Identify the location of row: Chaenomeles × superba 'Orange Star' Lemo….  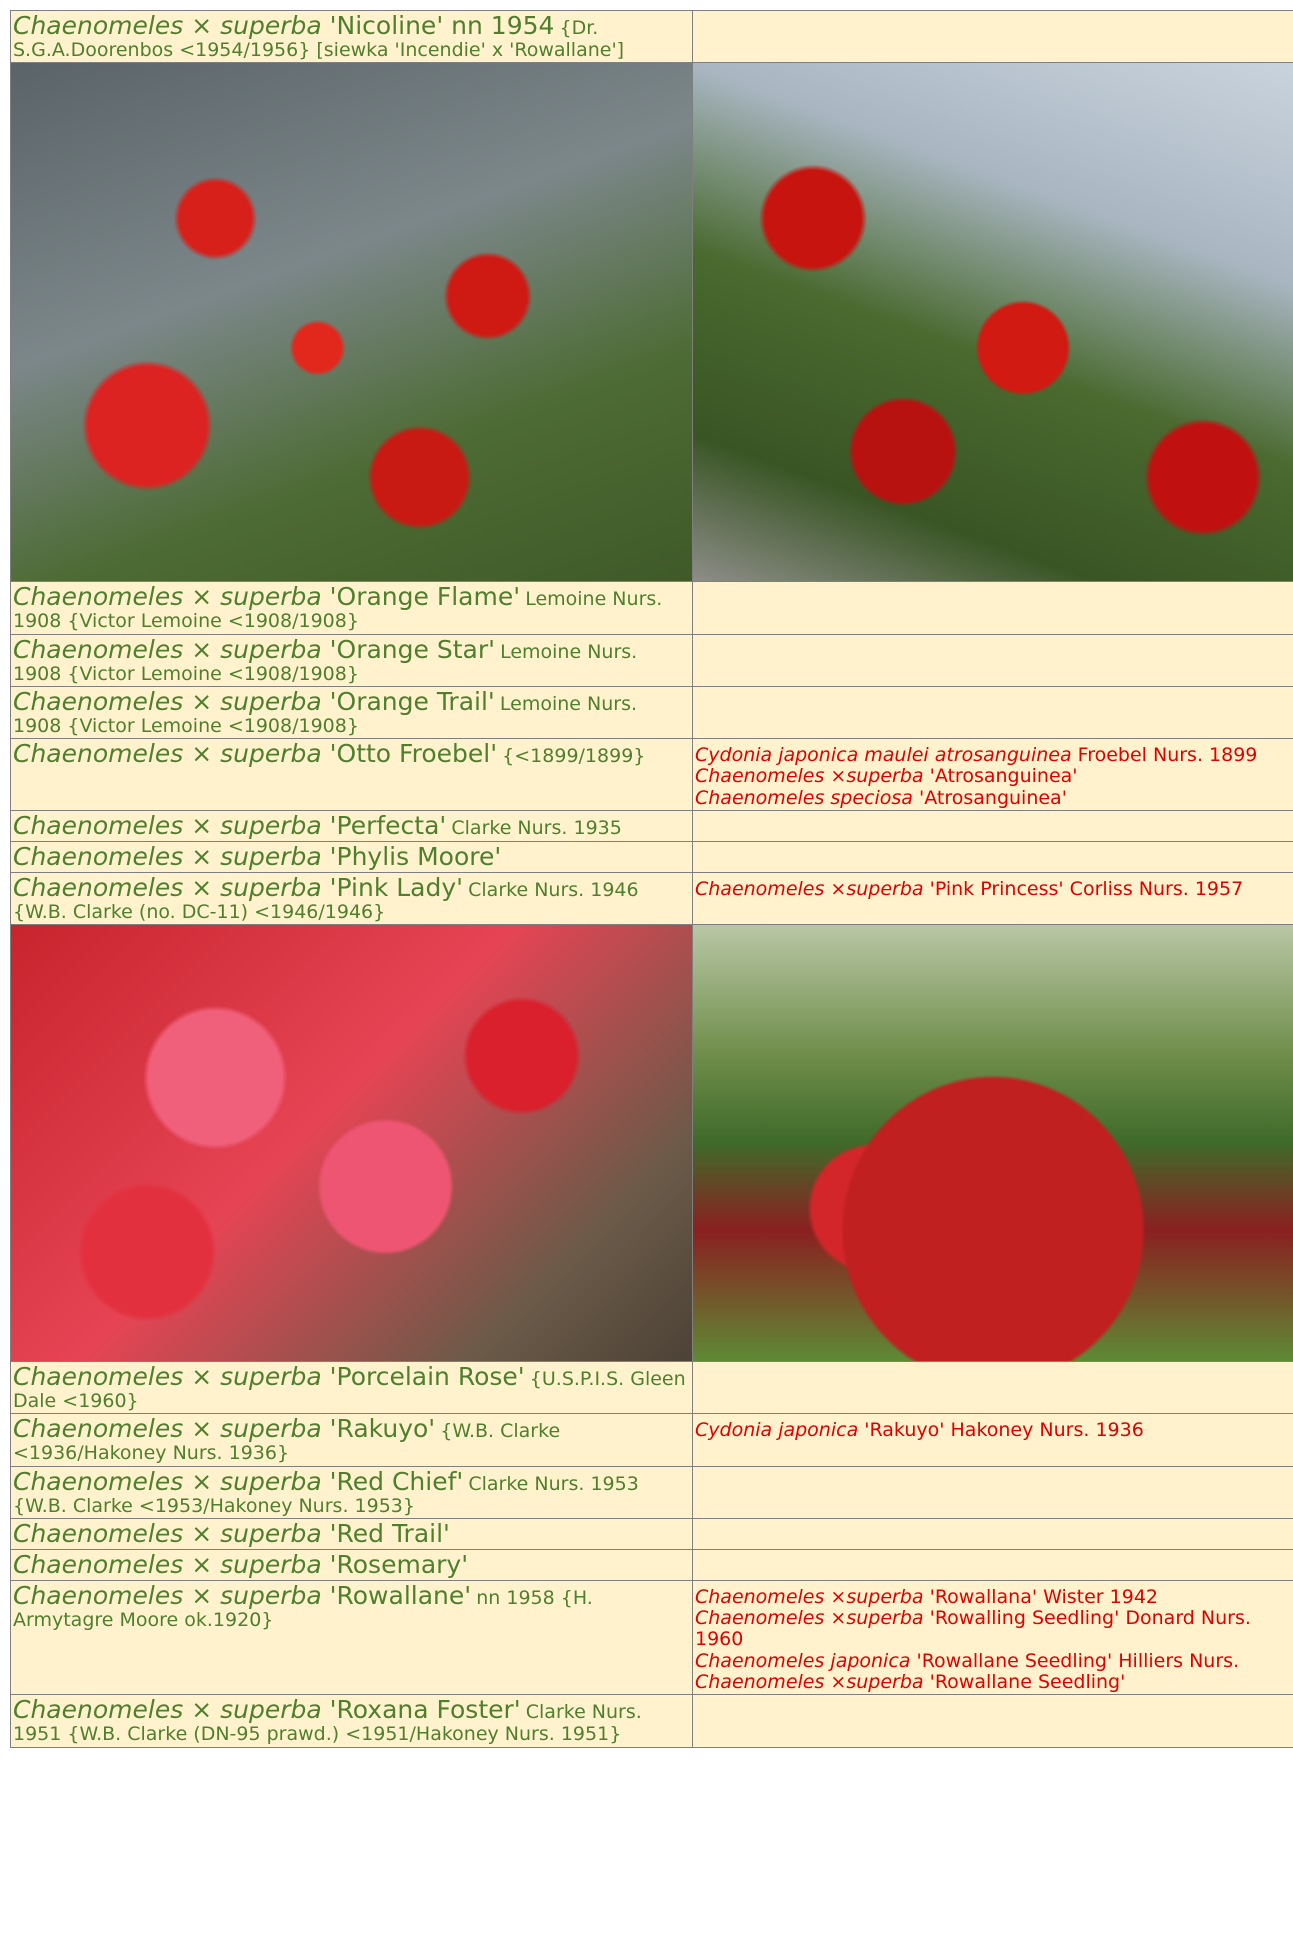
(651, 660).